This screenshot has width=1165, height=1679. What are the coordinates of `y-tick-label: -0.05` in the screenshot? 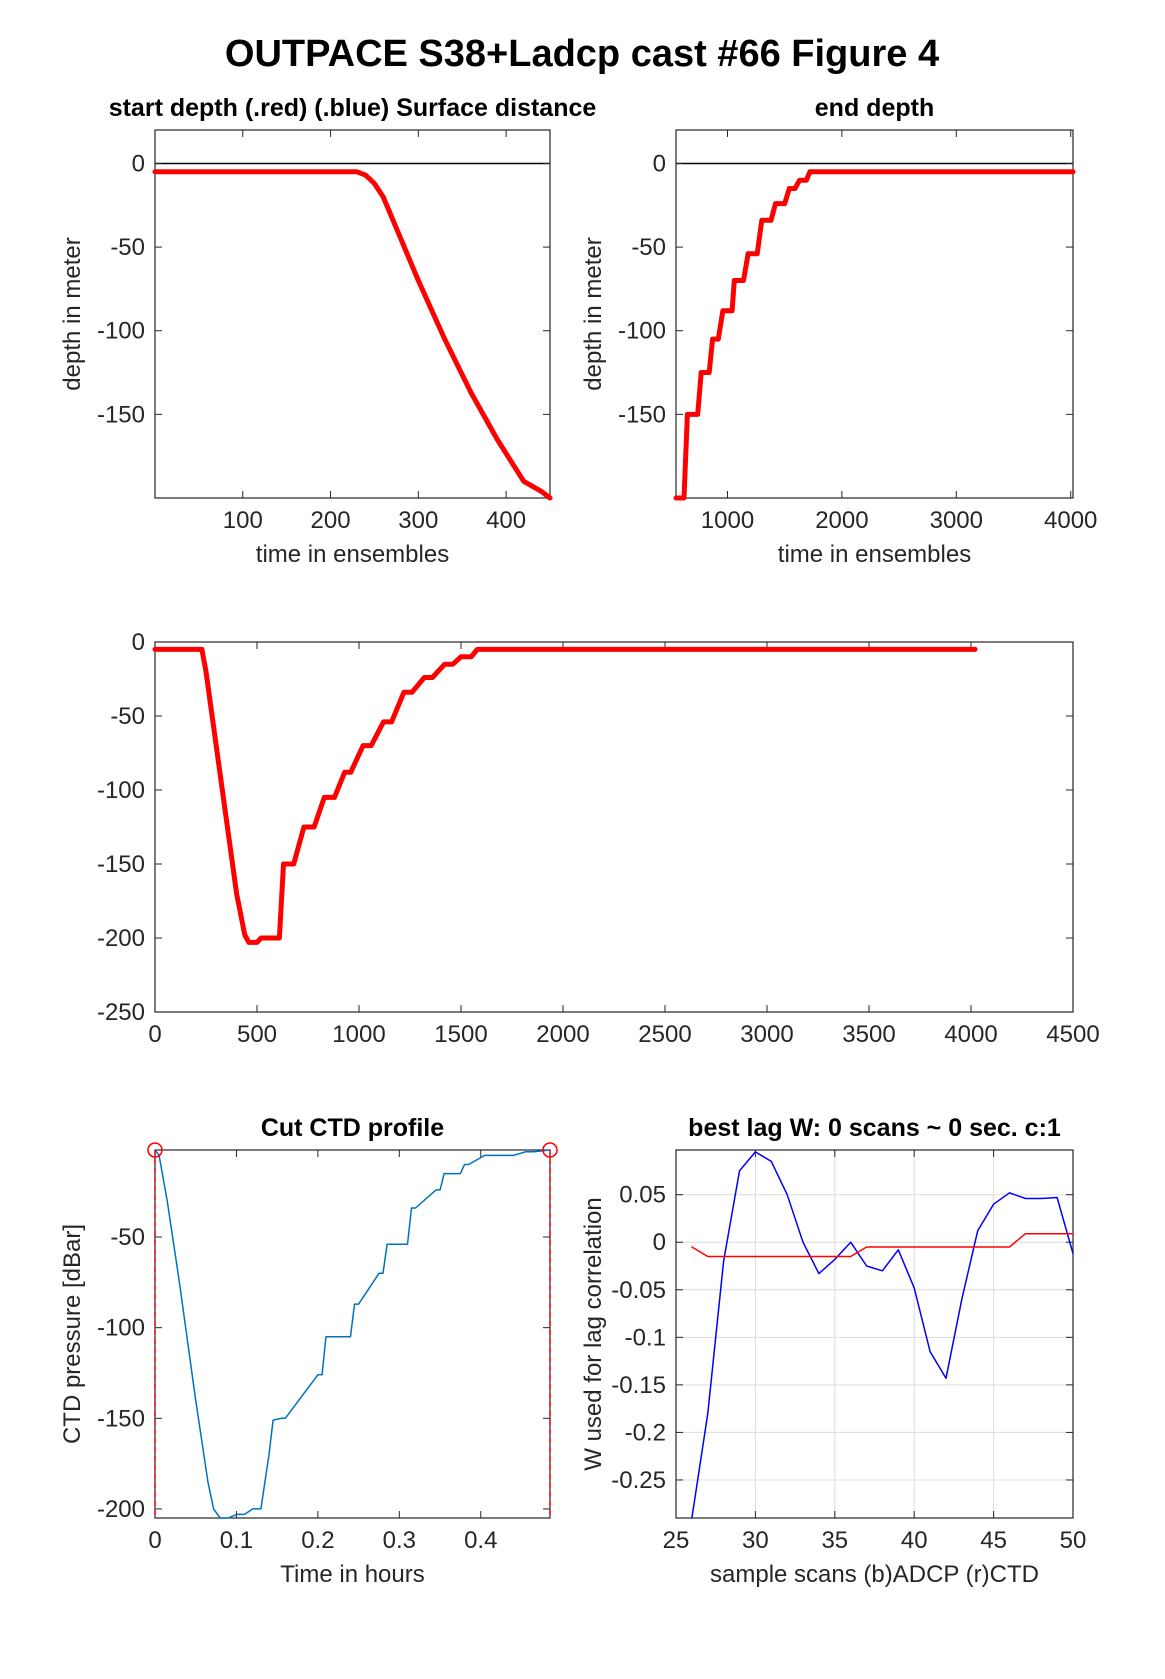 It's located at (638, 1290).